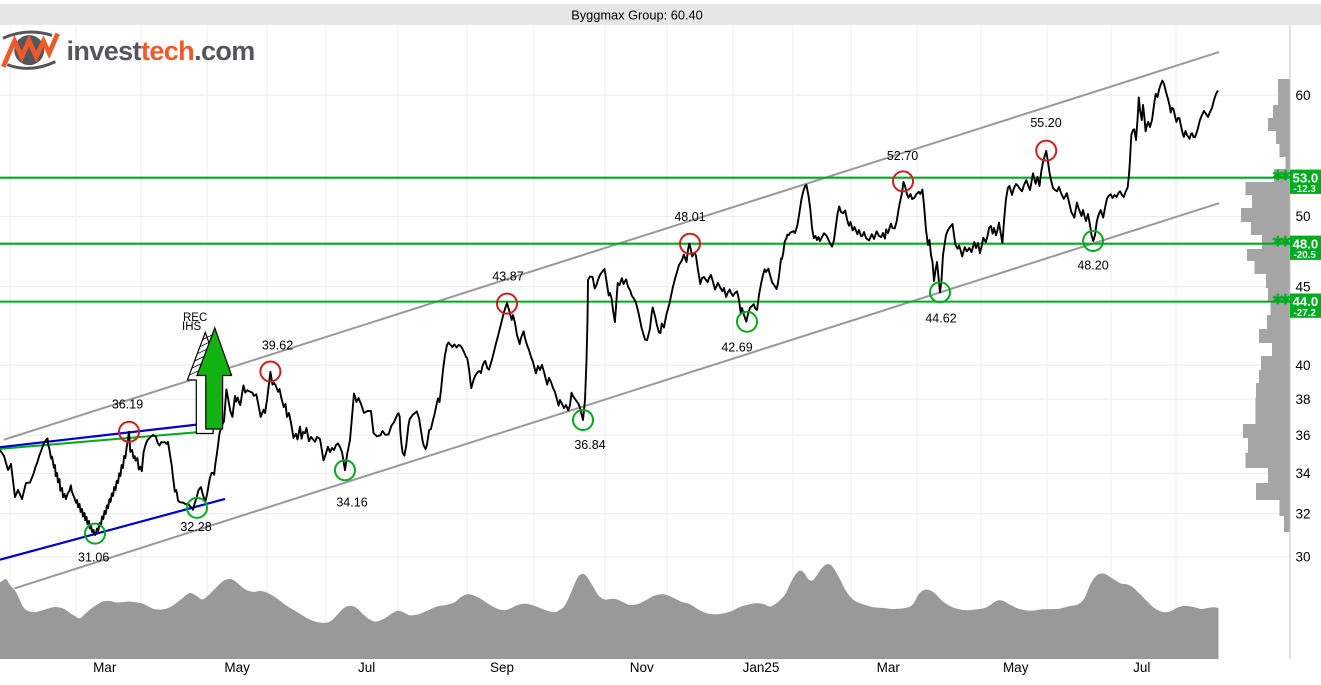 This screenshot has height=685, width=1321. I want to click on svg-text: 44.0, so click(1306, 301).